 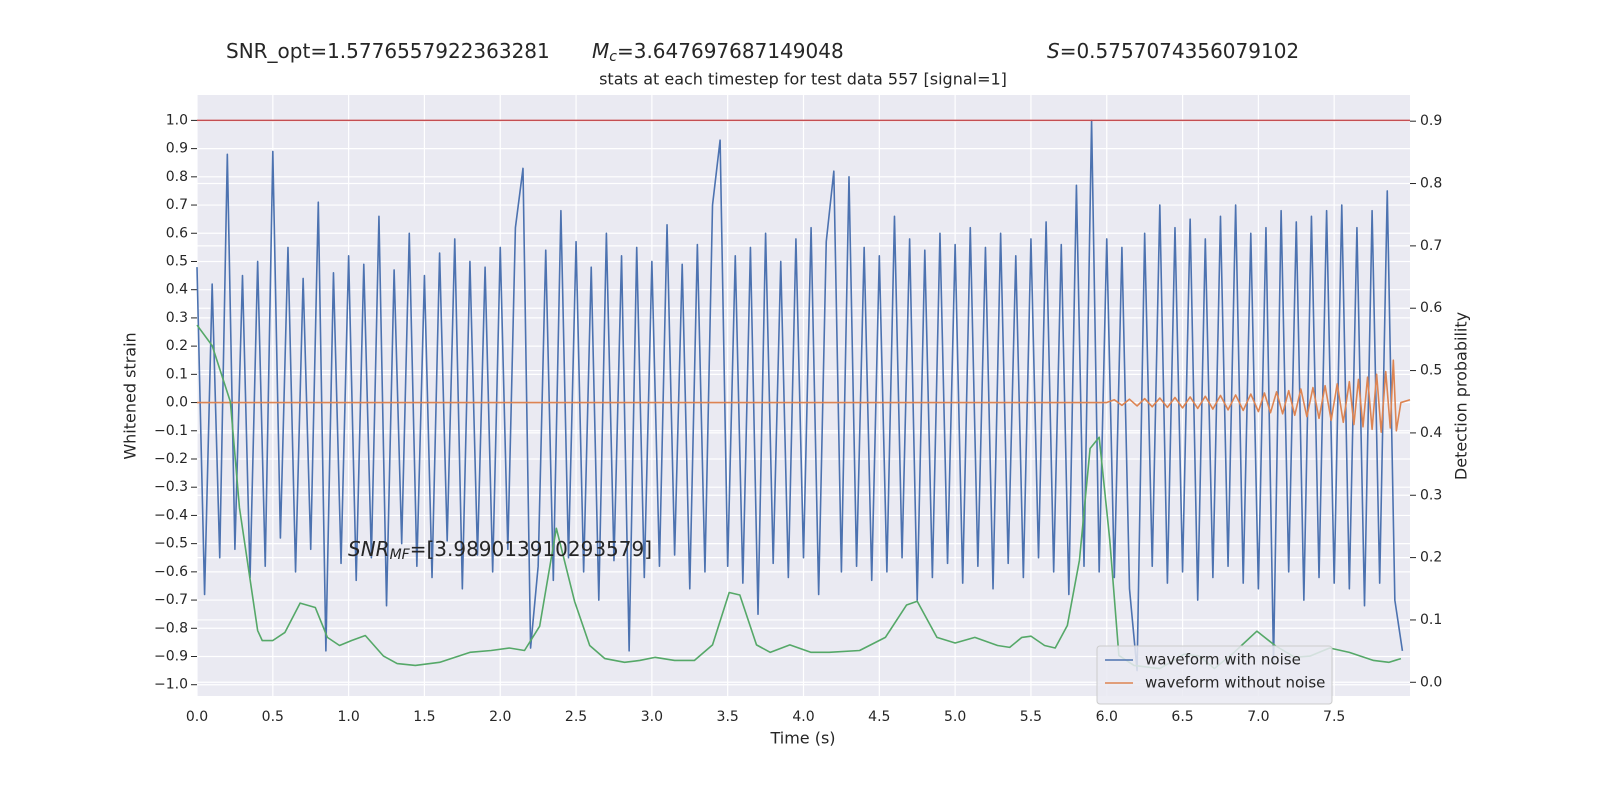 I want to click on rich-text: SNRMF=[3.989013910293579], so click(x=500, y=550).